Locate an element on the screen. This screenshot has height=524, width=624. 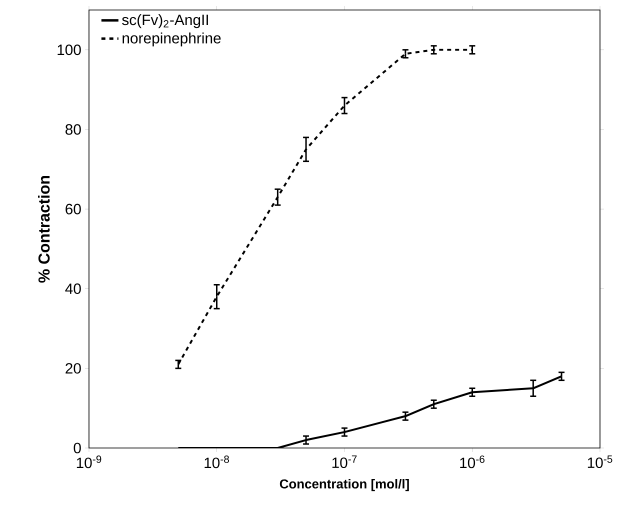
x-tick-label: 10$^{-5}$ is located at coordinates (600, 462).